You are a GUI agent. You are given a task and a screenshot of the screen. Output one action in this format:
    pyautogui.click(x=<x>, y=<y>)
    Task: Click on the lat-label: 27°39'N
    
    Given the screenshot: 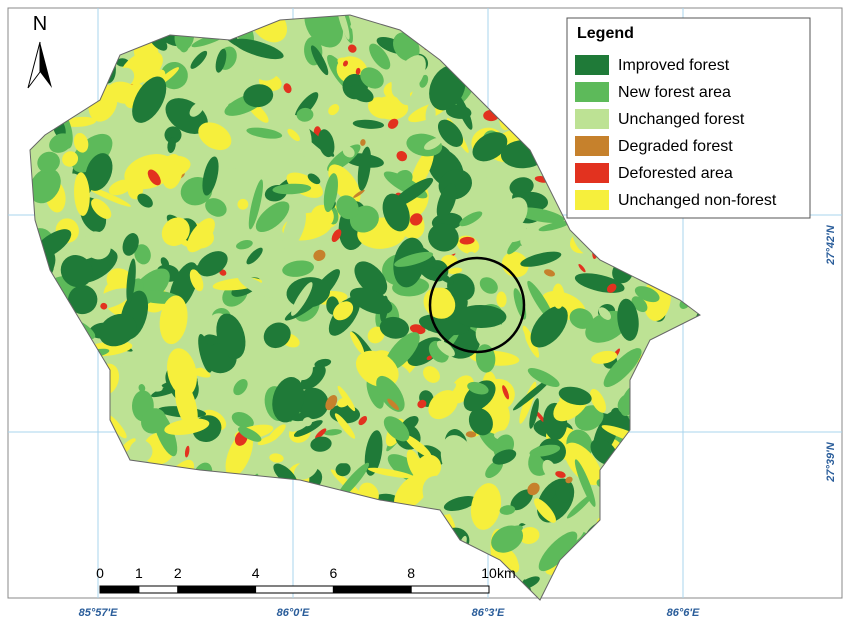 What is the action you would take?
    pyautogui.click(x=831, y=461)
    